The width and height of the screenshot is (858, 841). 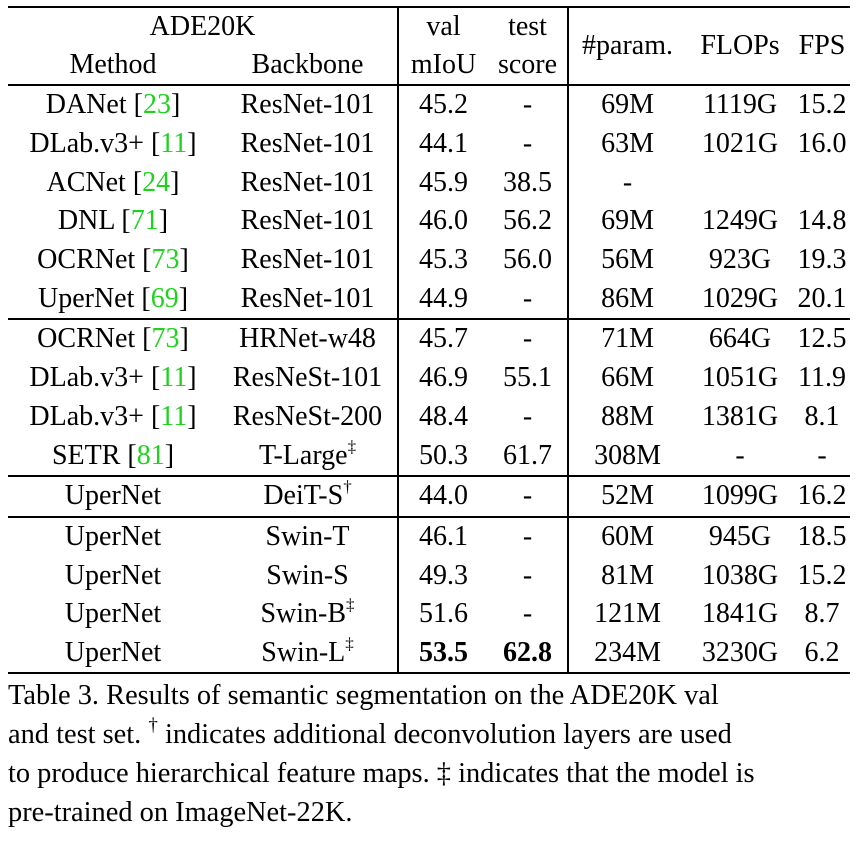 I want to click on val-miou-cell: 45.2, so click(x=443, y=104).